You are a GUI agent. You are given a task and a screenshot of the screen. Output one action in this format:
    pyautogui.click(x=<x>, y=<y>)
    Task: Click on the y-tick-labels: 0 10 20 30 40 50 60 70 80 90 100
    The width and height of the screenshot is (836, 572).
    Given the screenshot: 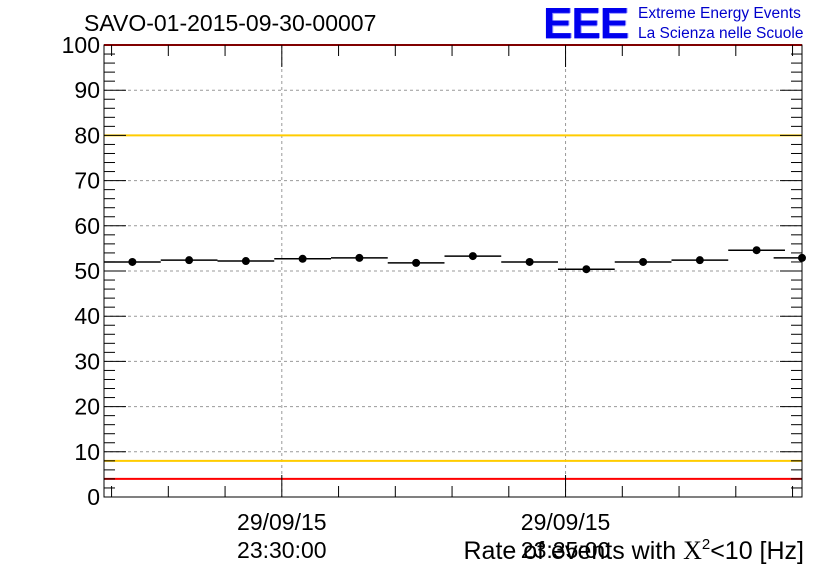 What is the action you would take?
    pyautogui.click(x=81, y=271)
    